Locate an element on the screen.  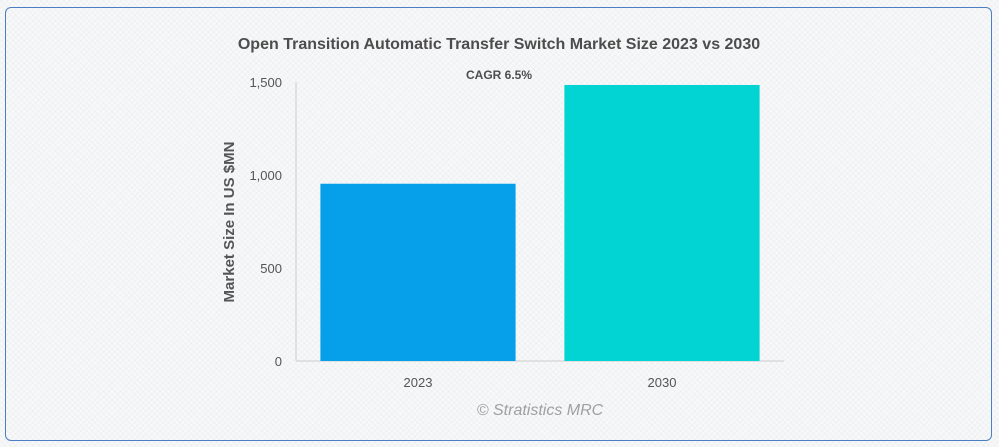
bar-2030 is located at coordinates (662, 222).